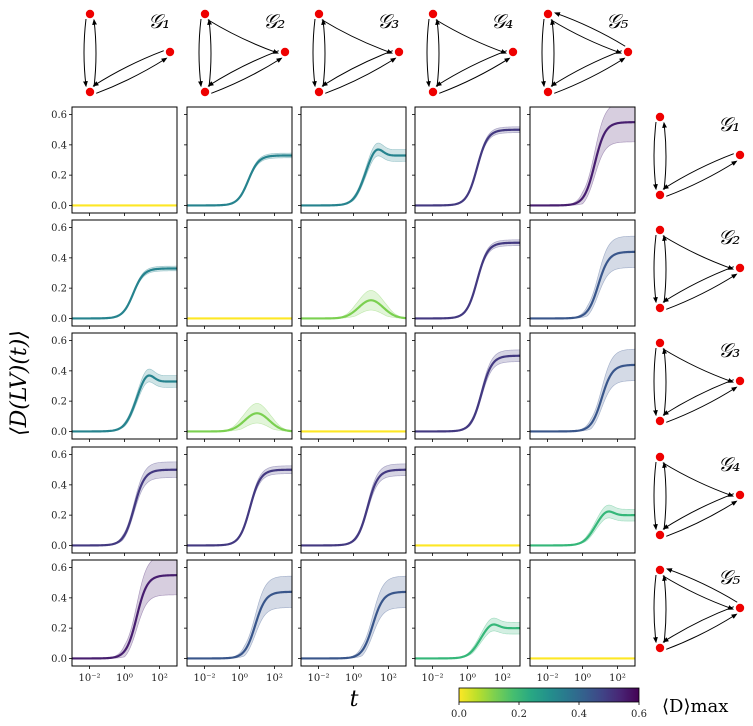  I want to click on panel-G2-G4, so click(466, 274).